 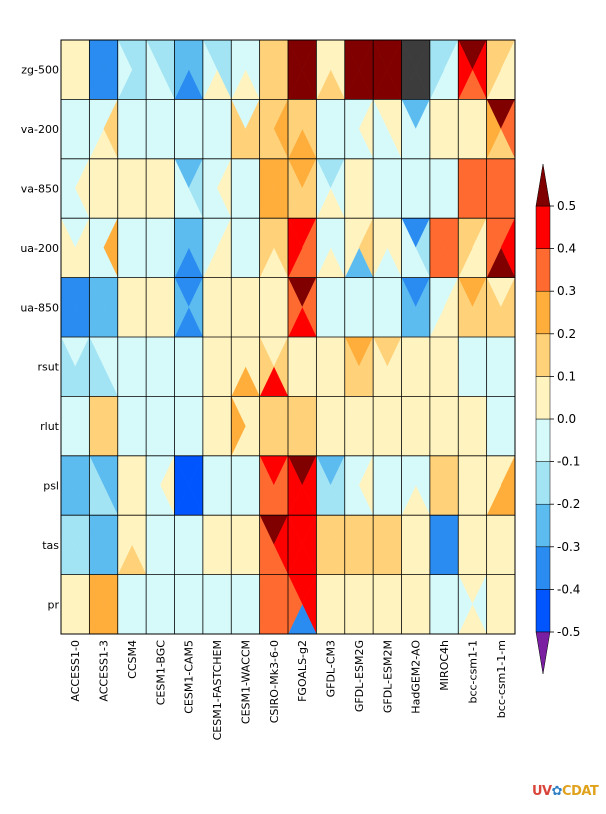 I want to click on colorbar-tick-label: -0.2, so click(x=568, y=504).